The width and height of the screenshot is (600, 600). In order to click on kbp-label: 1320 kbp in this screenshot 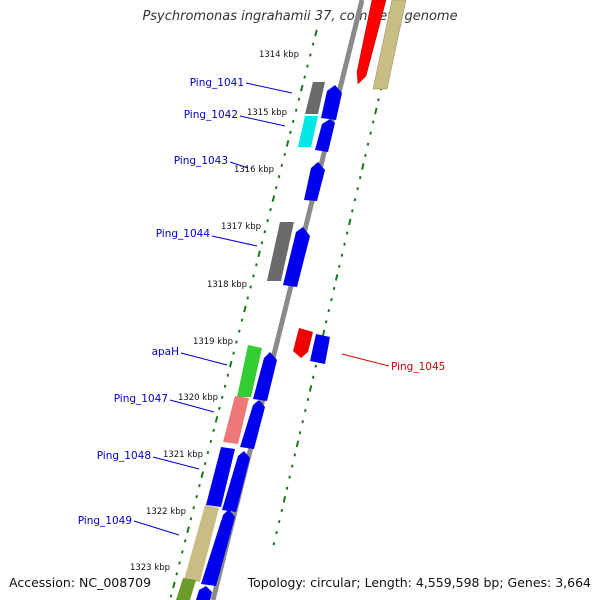, I will do `click(198, 398)`.